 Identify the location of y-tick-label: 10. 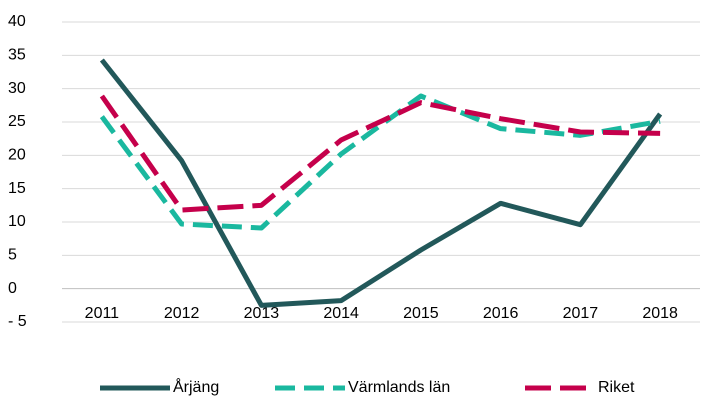
(17, 221).